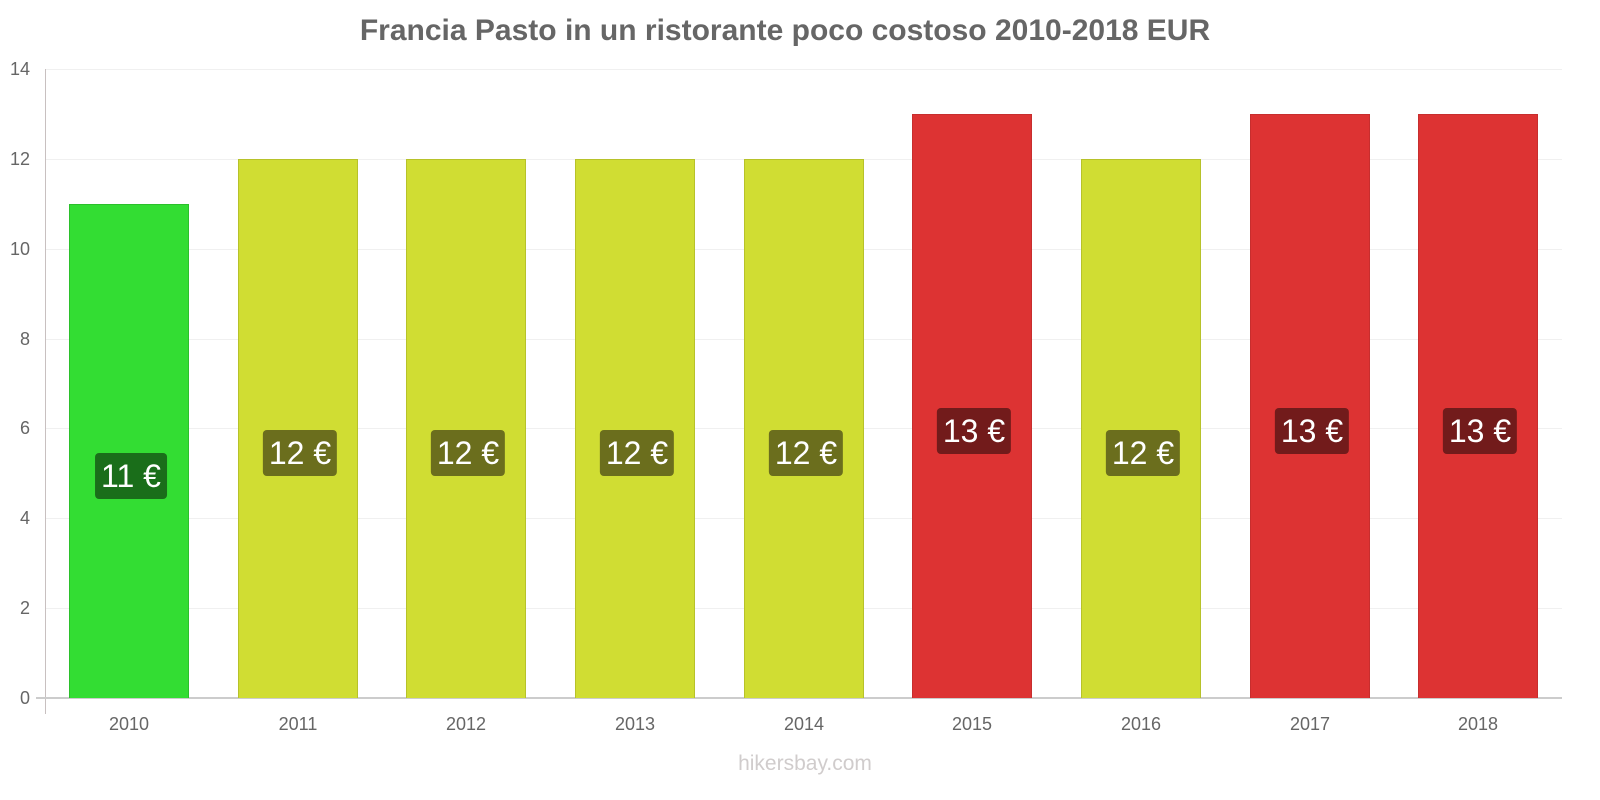  I want to click on x-axis-line, so click(799, 698).